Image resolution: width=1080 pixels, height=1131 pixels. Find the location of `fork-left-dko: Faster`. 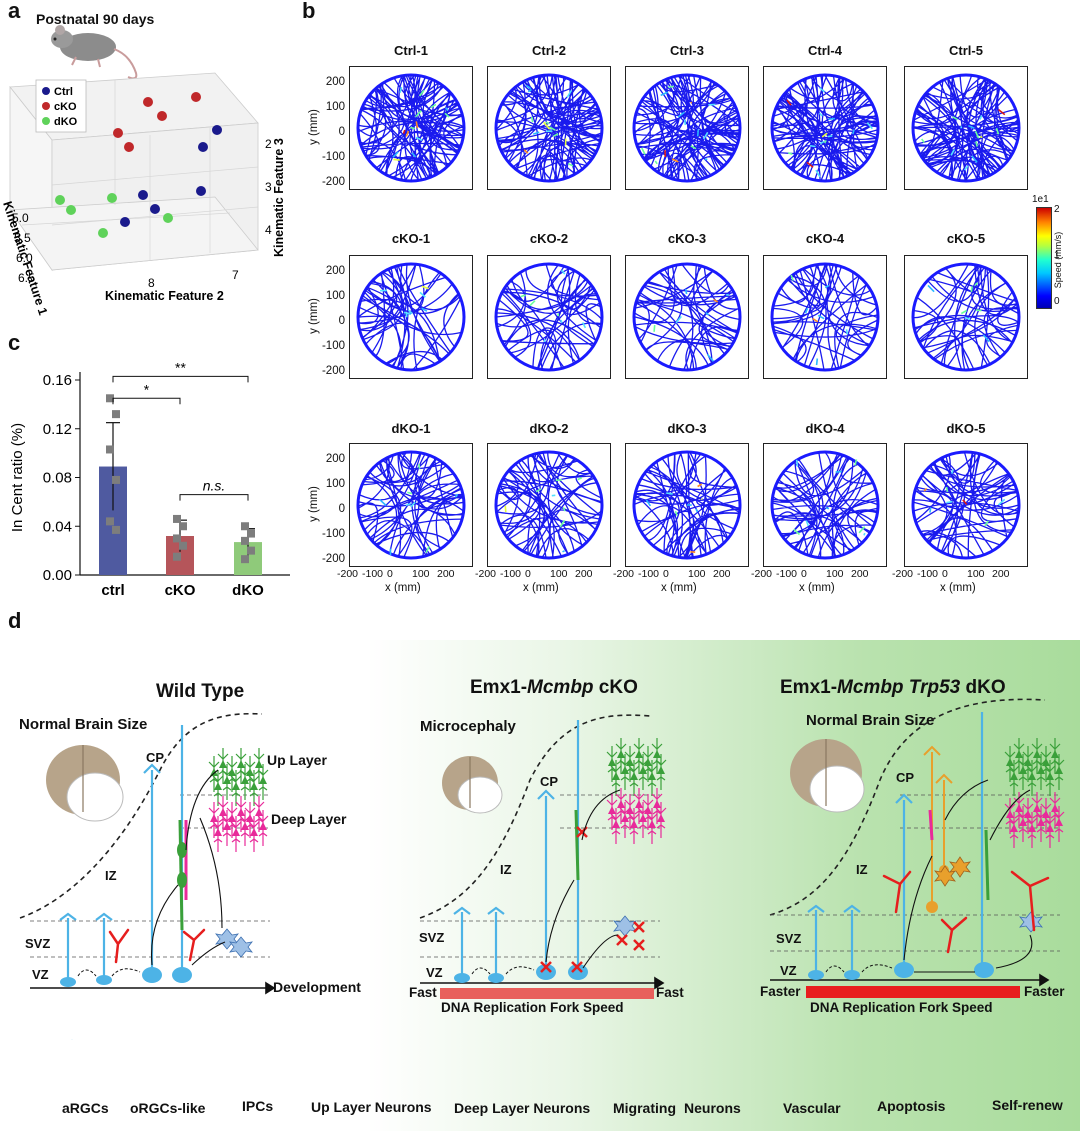

fork-left-dko: Faster is located at coordinates (780, 991).